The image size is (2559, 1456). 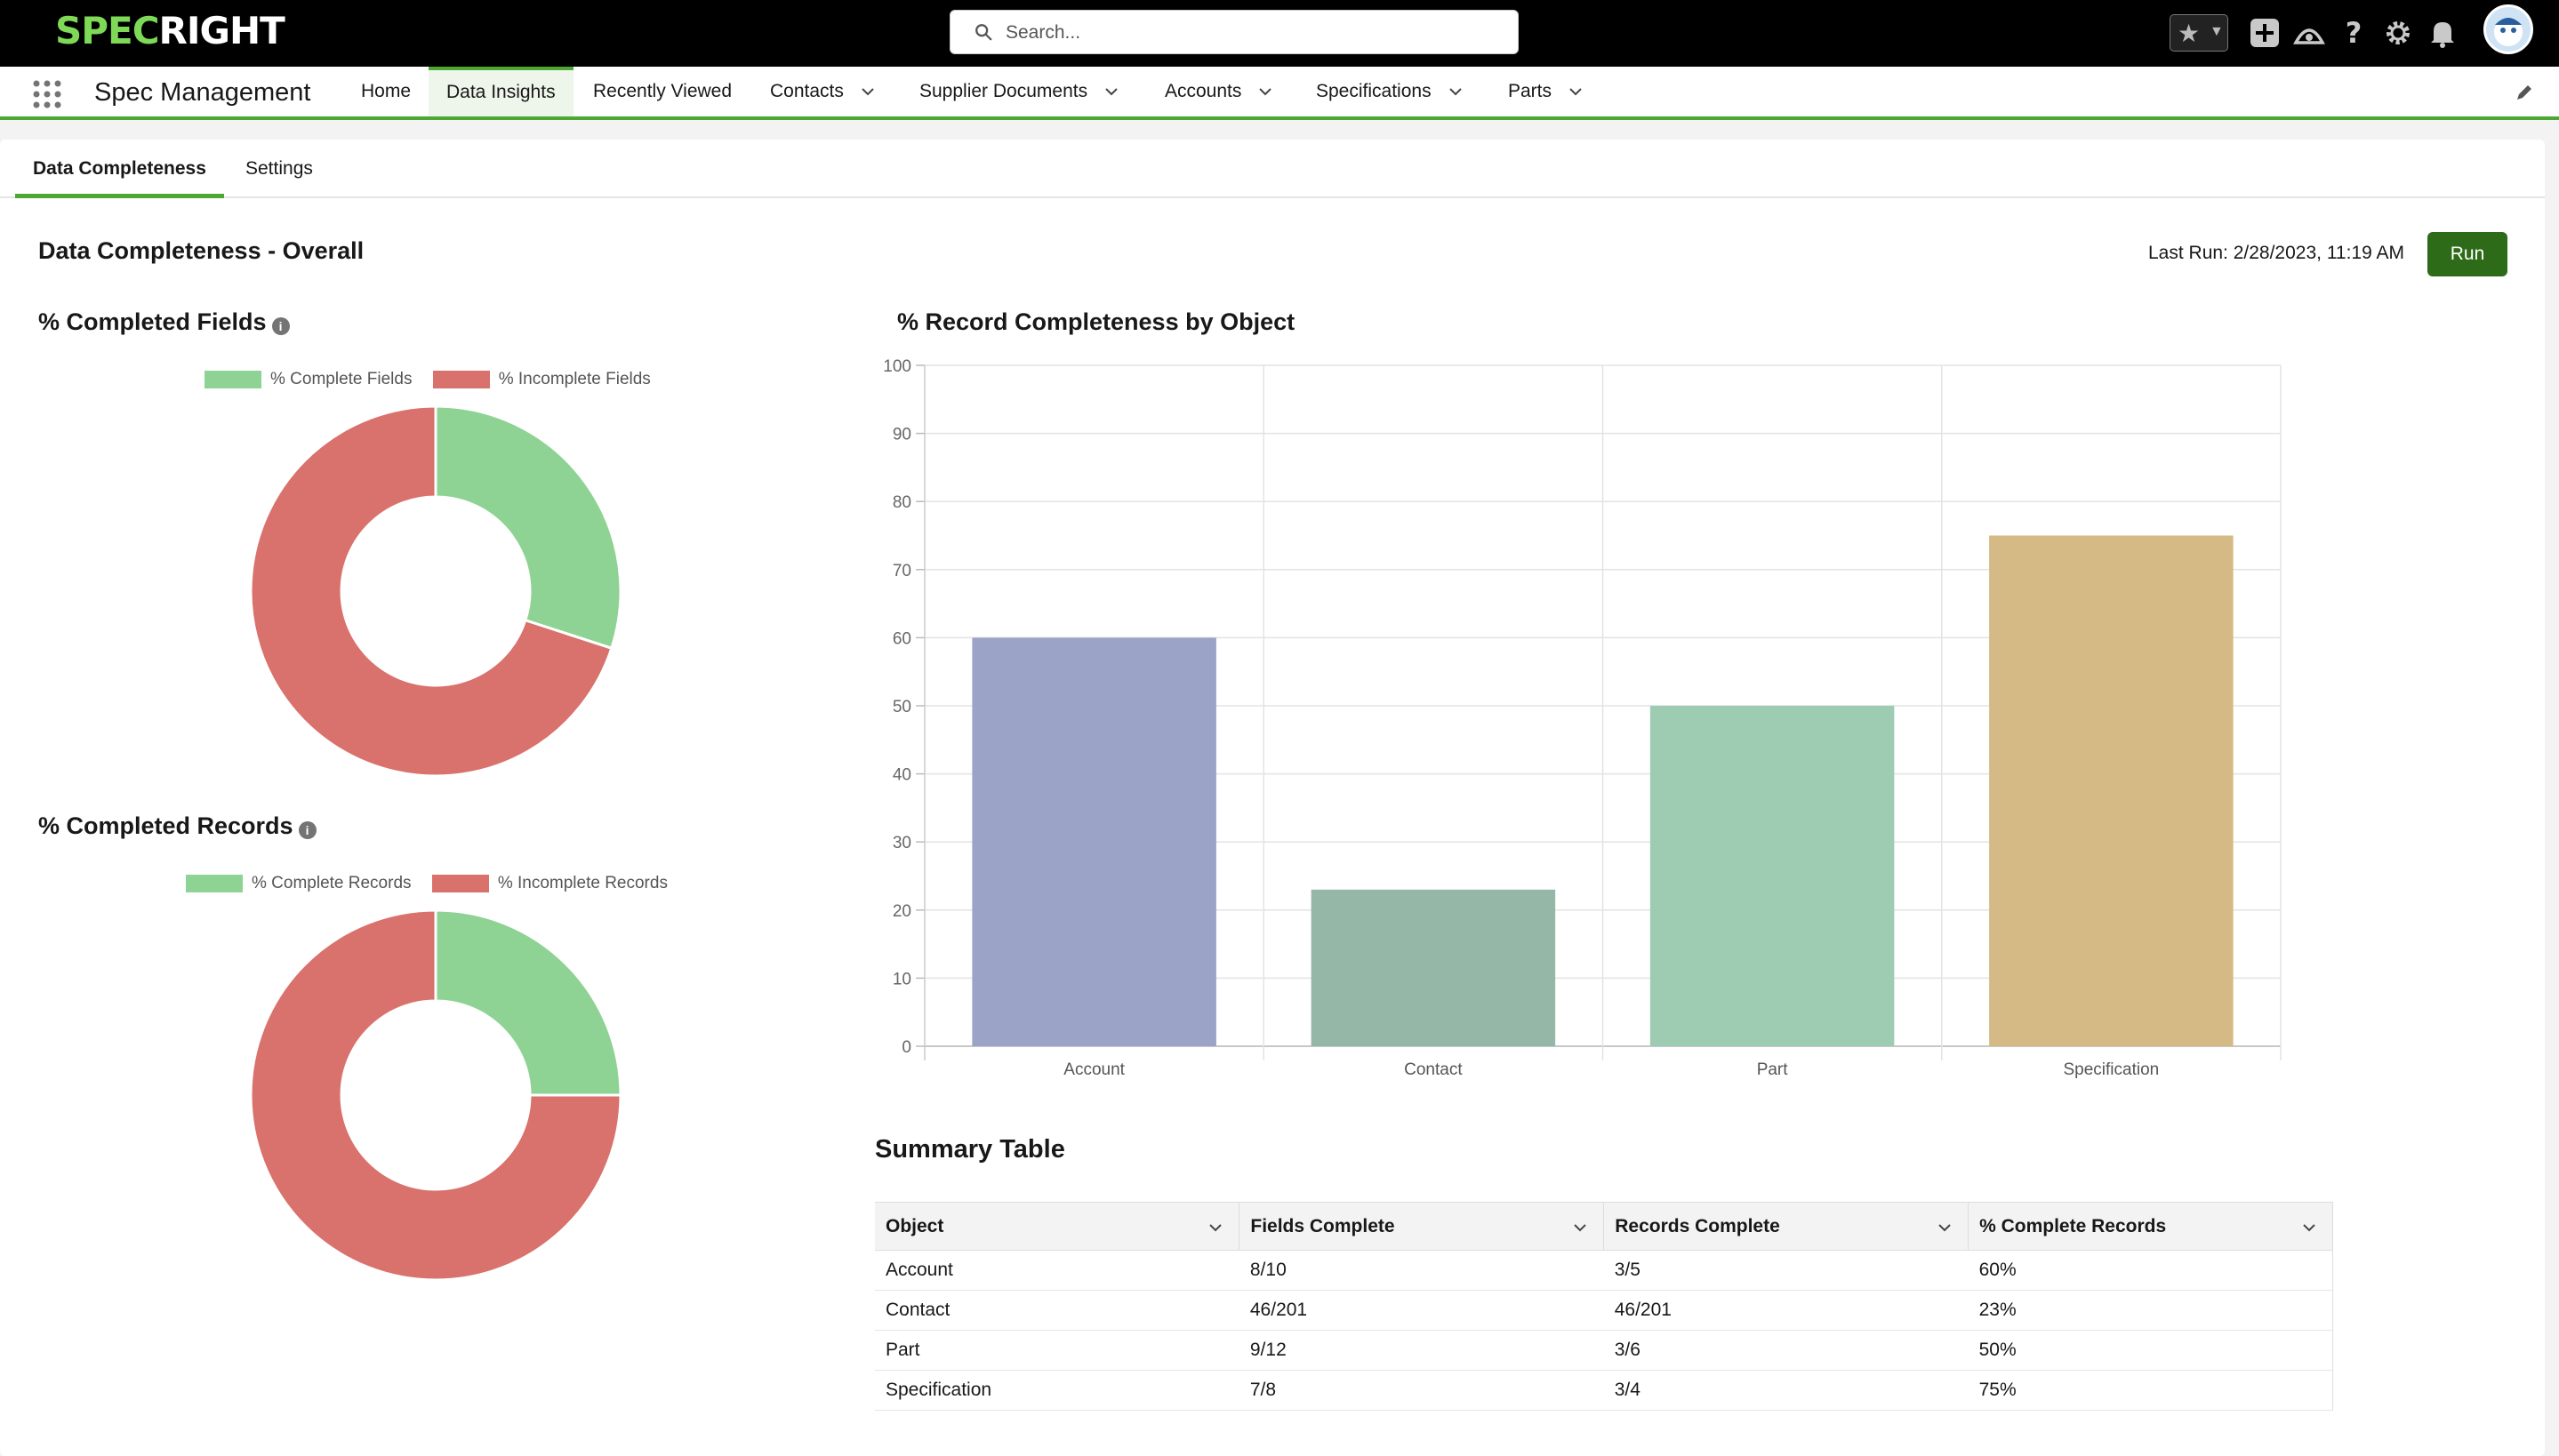 What do you see at coordinates (1422, 1226) in the screenshot?
I see `column-header-fields-complete: Fields Complete` at bounding box center [1422, 1226].